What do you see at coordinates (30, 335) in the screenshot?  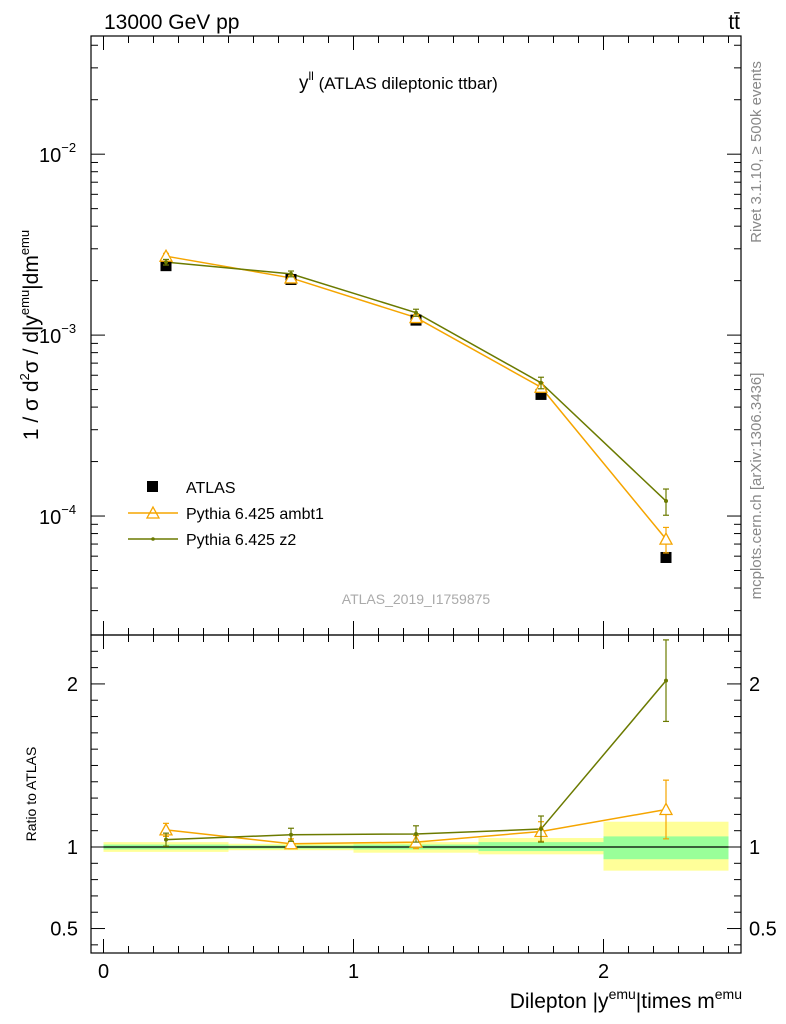 I see `main-y-axis-label: 1 / σ d2σ / d|yemu|dmemu` at bounding box center [30, 335].